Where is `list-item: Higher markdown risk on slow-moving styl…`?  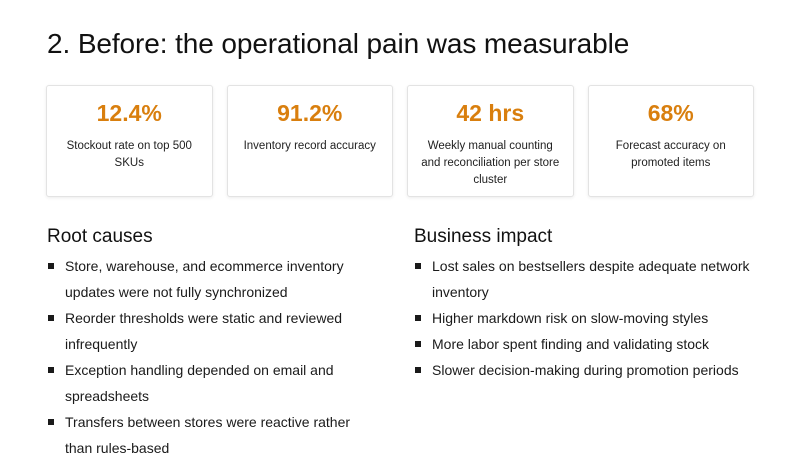
list-item: Higher markdown risk on slow-moving styl… is located at coordinates (584, 318).